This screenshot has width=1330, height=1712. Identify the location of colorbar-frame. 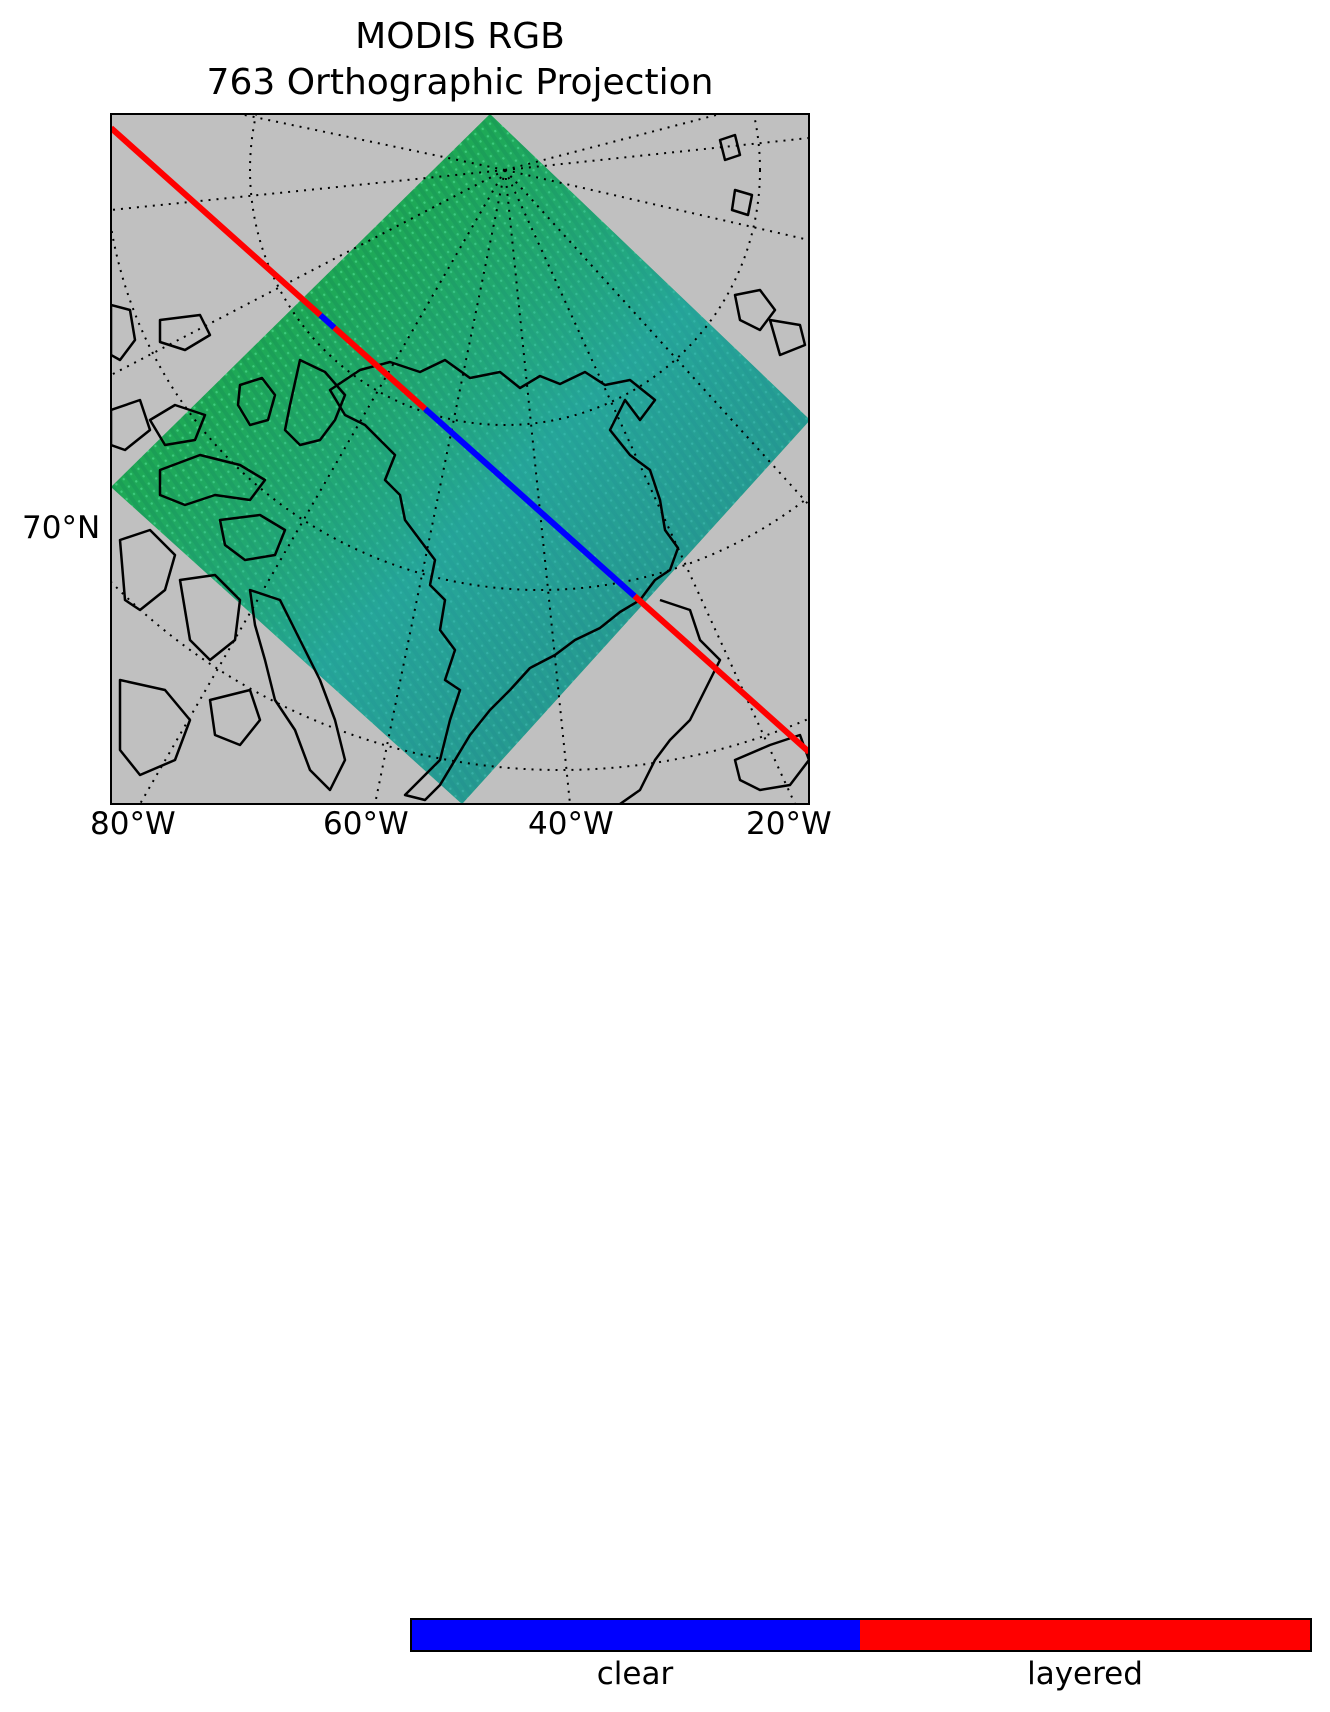
(861, 1635).